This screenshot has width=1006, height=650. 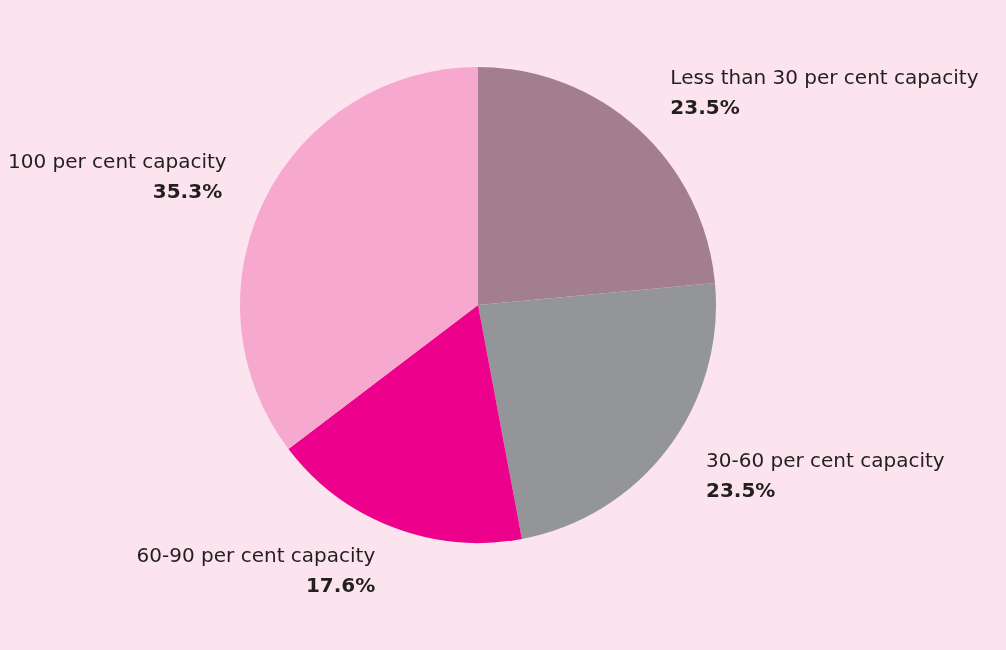 What do you see at coordinates (340, 584) in the screenshot?
I see `data-label: 17.6%` at bounding box center [340, 584].